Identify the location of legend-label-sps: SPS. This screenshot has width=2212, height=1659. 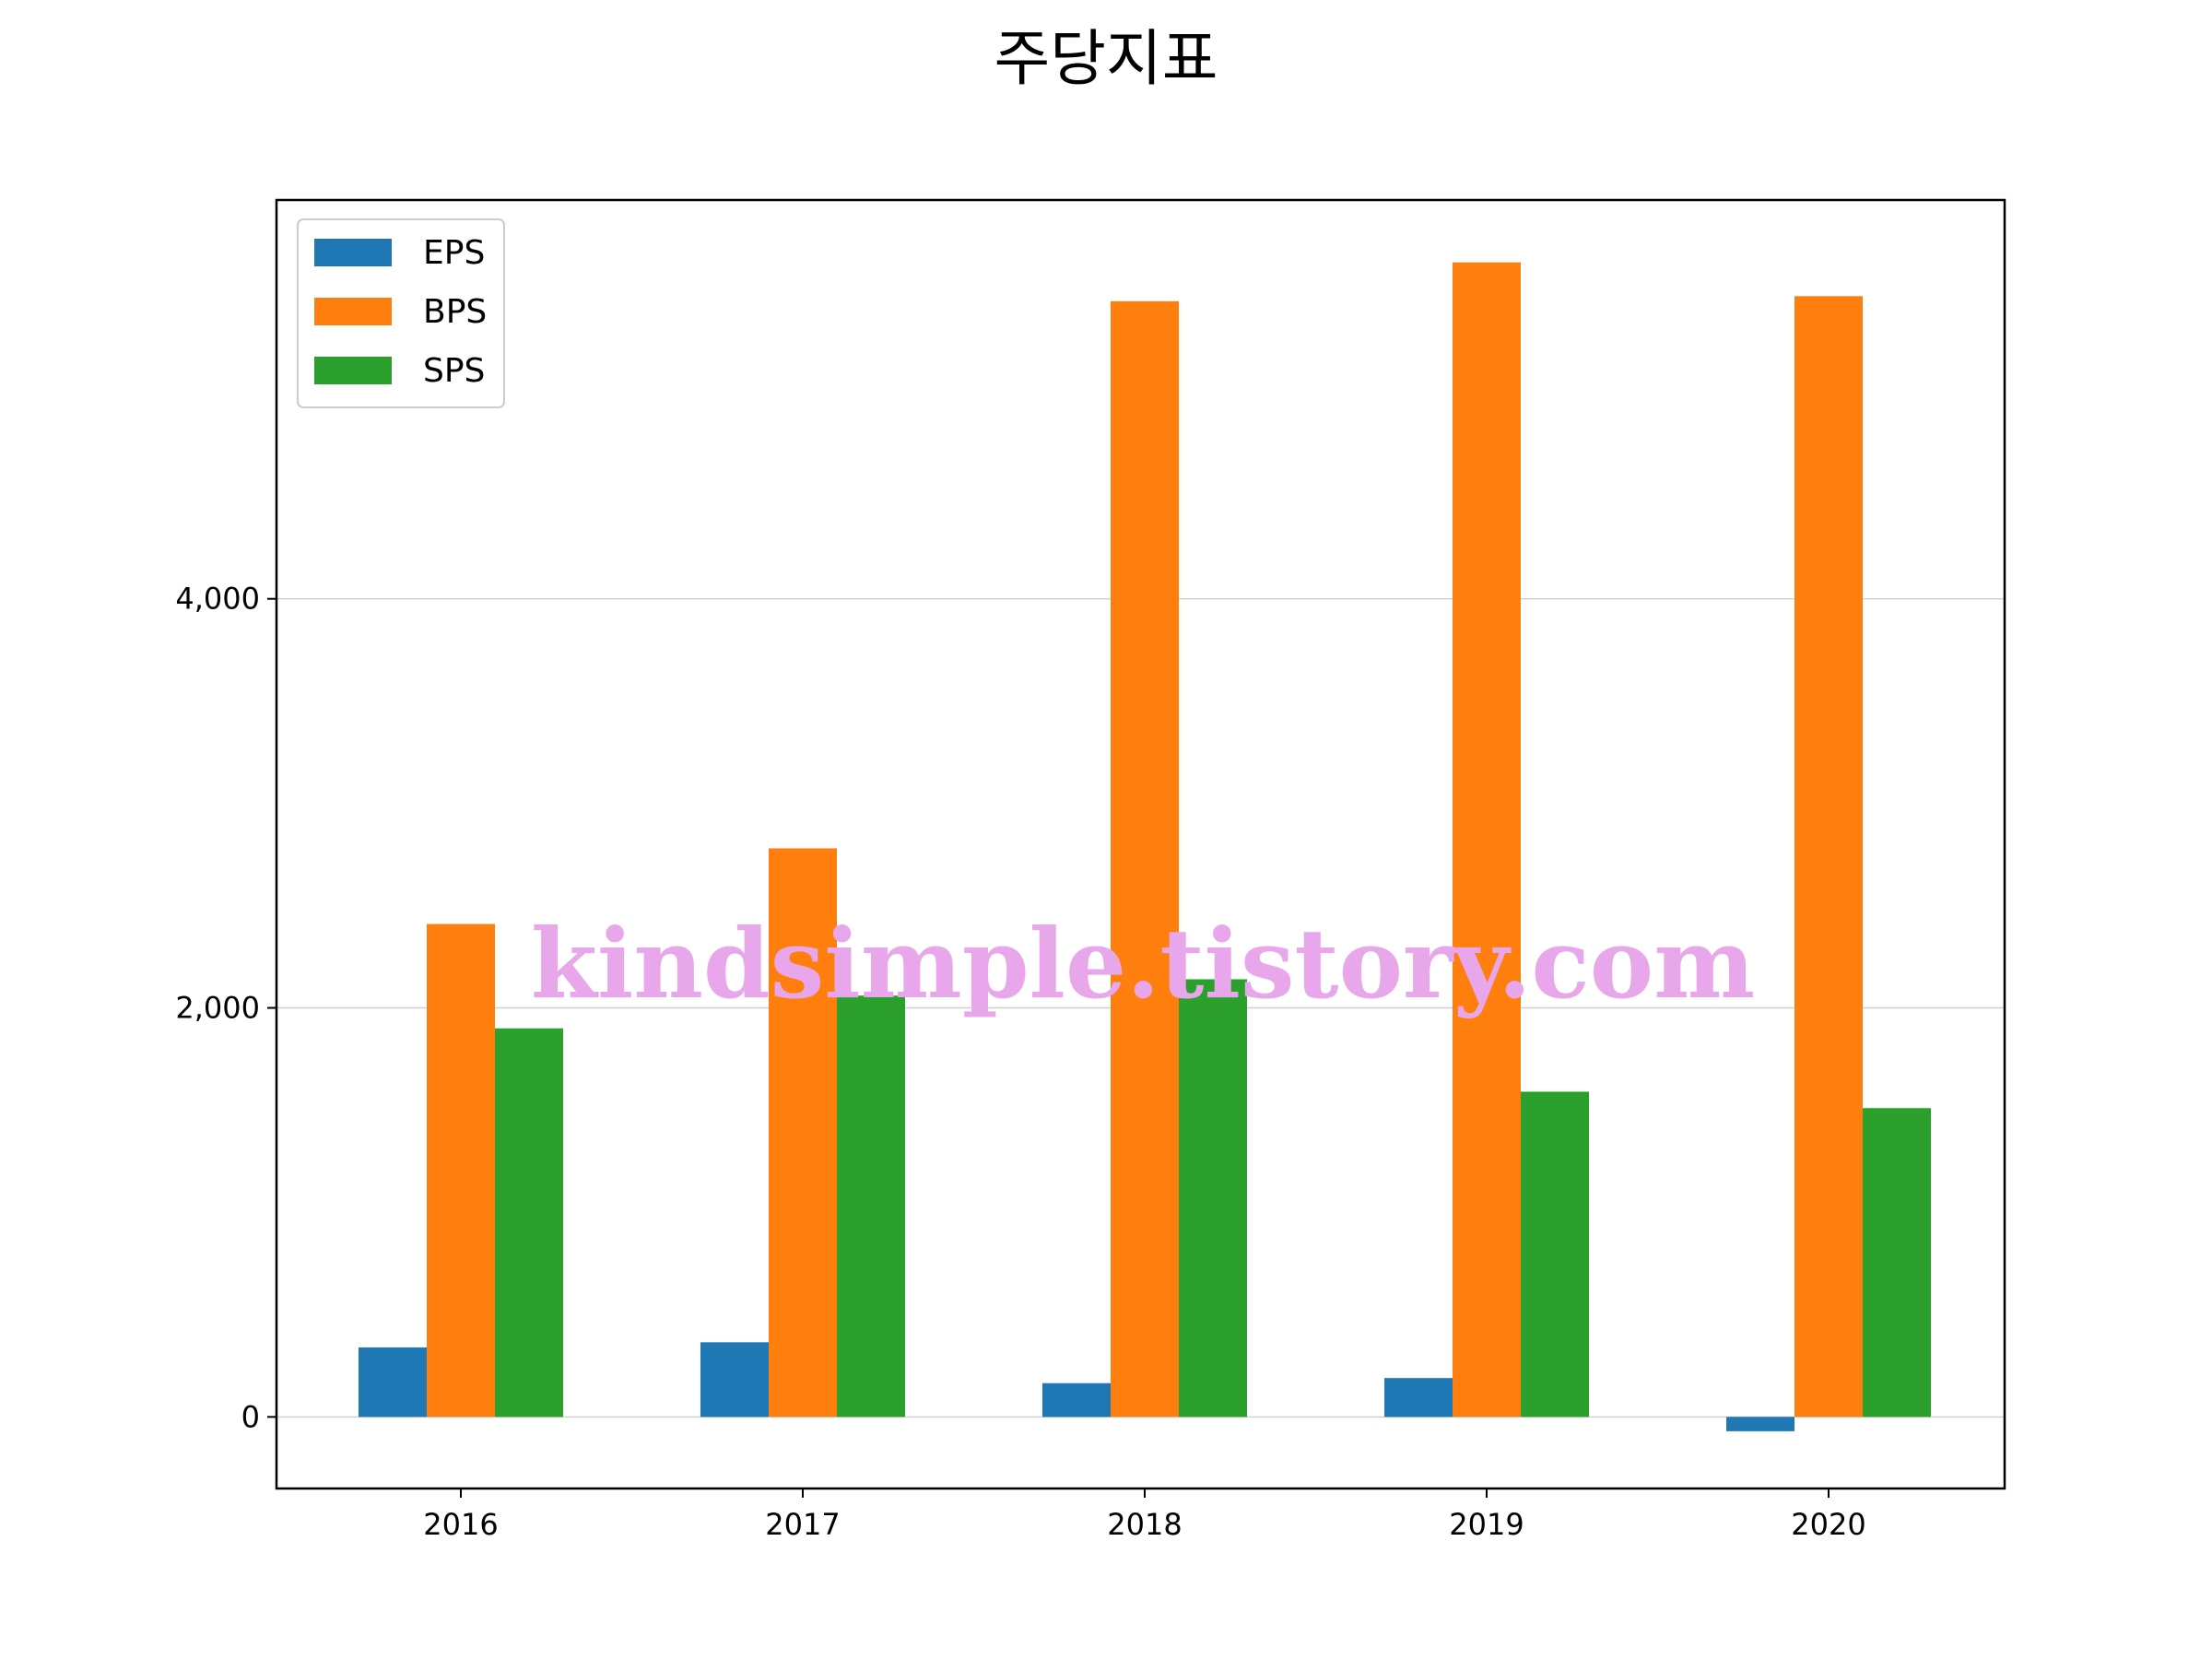
(454, 371).